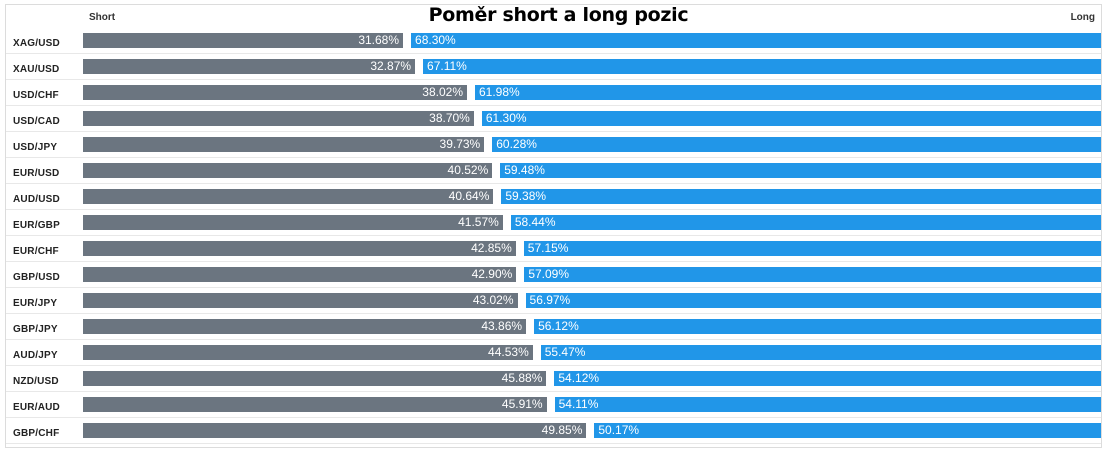 The height and width of the screenshot is (451, 1107). What do you see at coordinates (36, 381) in the screenshot?
I see `category-label: NZD/USD` at bounding box center [36, 381].